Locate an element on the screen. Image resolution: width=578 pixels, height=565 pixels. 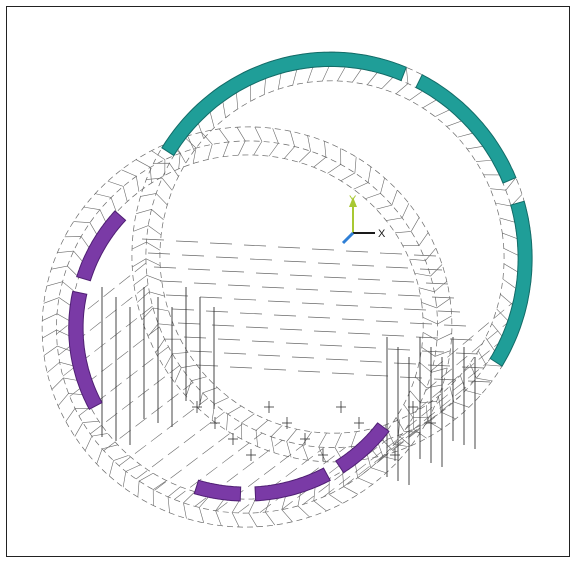
z-axis-arrow is located at coordinates (348, 238).